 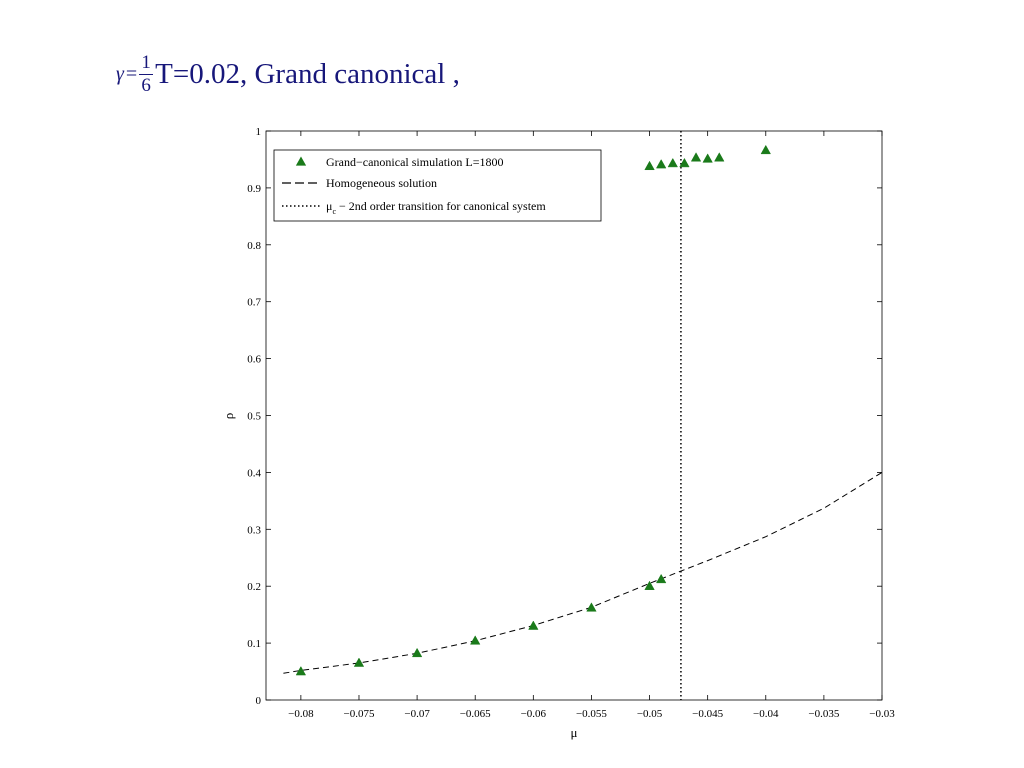 I want to click on title-fraction: 1 6, so click(x=146, y=74).